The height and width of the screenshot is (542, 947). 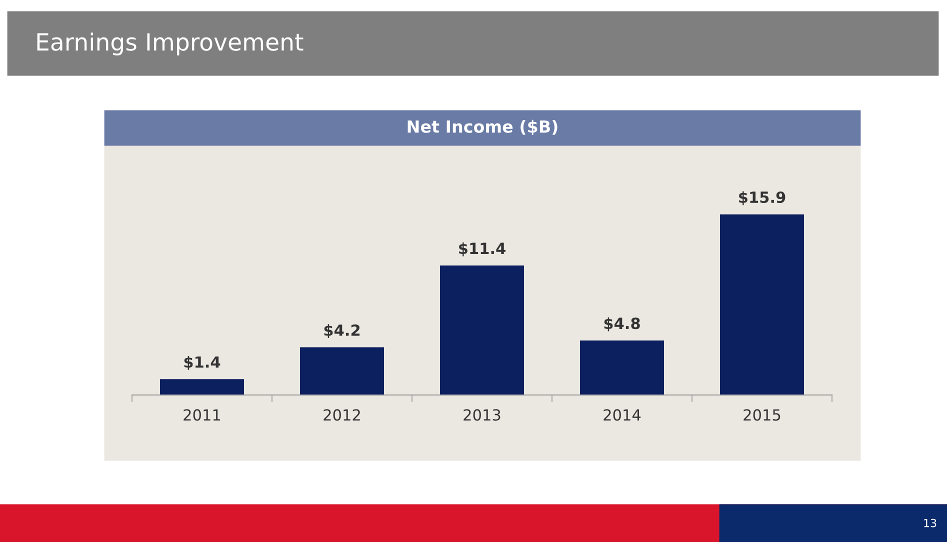 What do you see at coordinates (170, 44) in the screenshot?
I see `chart-title: Earnings Improvement` at bounding box center [170, 44].